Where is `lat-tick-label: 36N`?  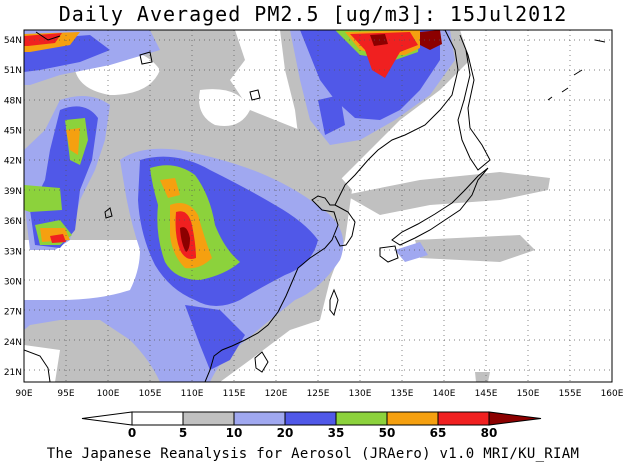
lat-tick-label: 36N is located at coordinates (13, 222).